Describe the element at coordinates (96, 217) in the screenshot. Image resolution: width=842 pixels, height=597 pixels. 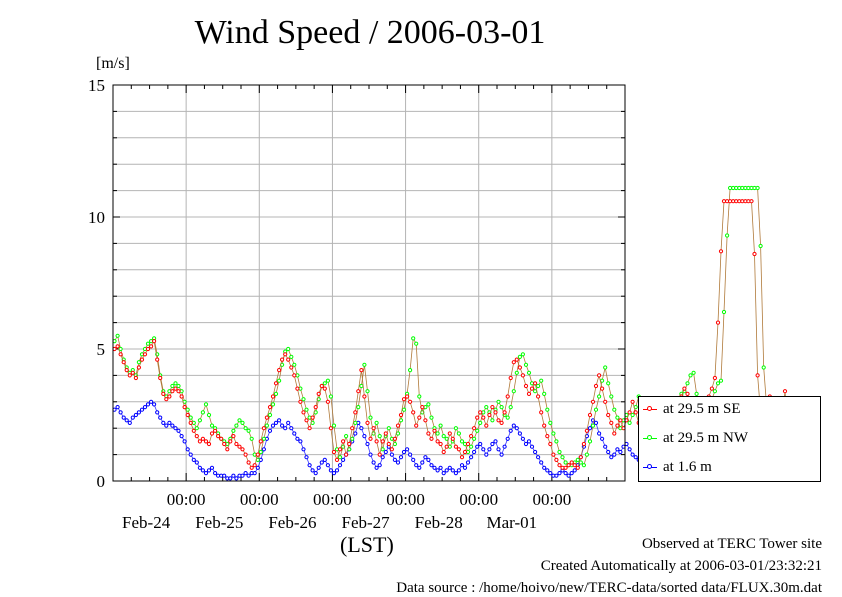
I see `y-tick-label: 10` at that location.